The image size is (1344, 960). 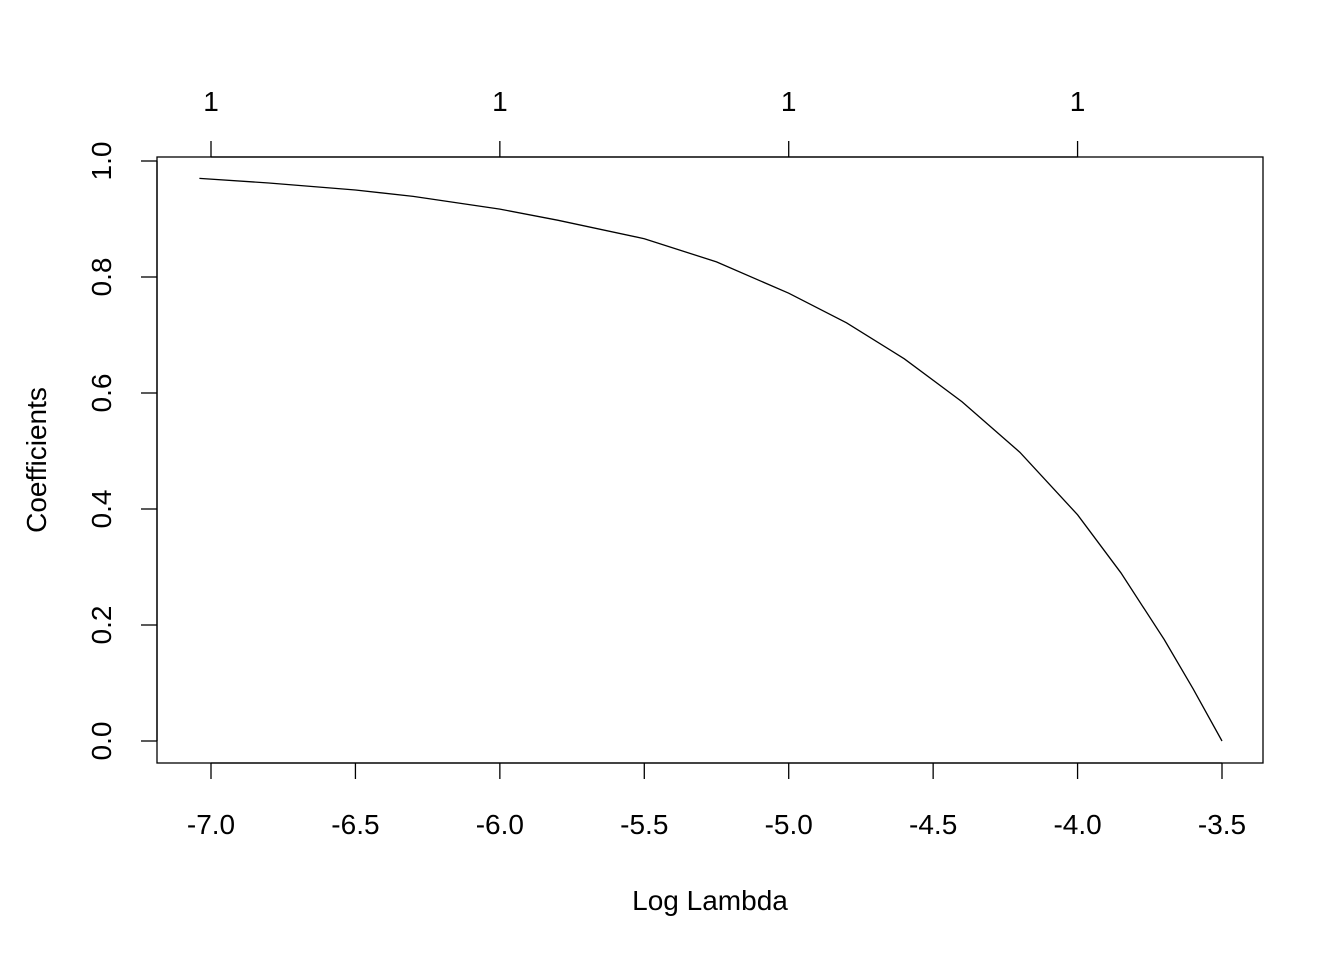 What do you see at coordinates (122, 451) in the screenshot?
I see `y-axis: 0.0 0.2 0.4 0.6 0.8 1.0` at bounding box center [122, 451].